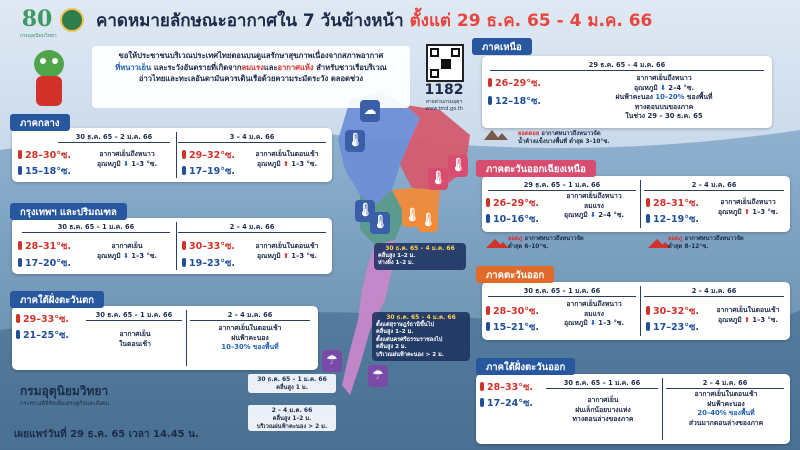  What do you see at coordinates (672, 219) in the screenshot?
I see `ne-p2-cold: 12–19°ซ.` at bounding box center [672, 219].